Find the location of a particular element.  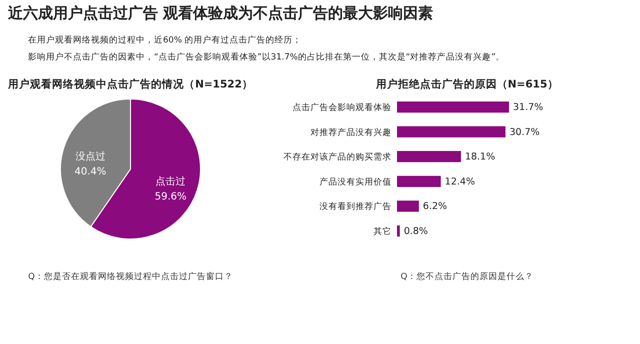

chart-title: 用户观看网络视频中点击广告的情况（N=1522） is located at coordinates (130, 84).